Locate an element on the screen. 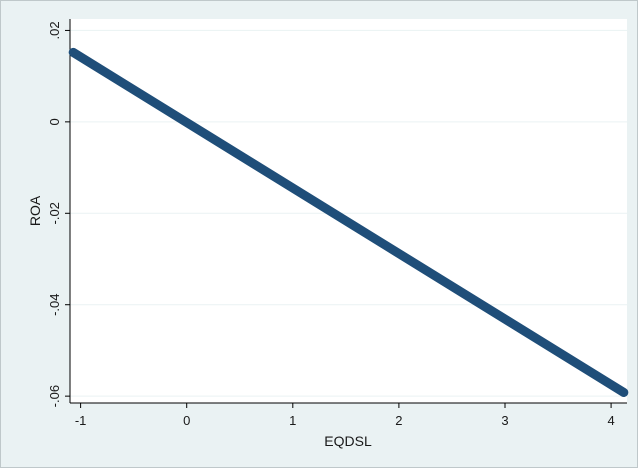 The image size is (638, 469). x-tick-label: 1 is located at coordinates (292, 420).